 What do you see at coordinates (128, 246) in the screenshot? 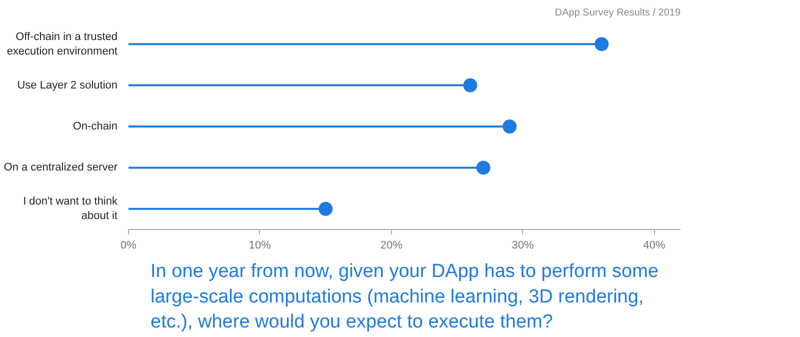
I see `x-tick-label: 0%` at bounding box center [128, 246].